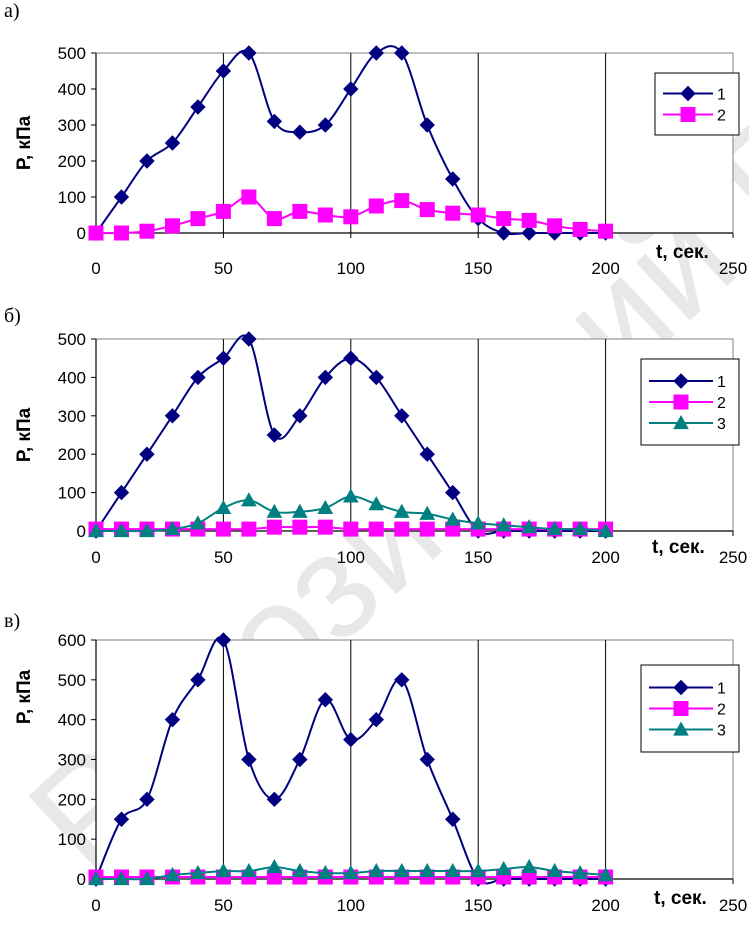 This screenshot has width=749, height=925. Describe the element at coordinates (223, 268) in the screenshot. I see `x-tick-label: 50` at that location.